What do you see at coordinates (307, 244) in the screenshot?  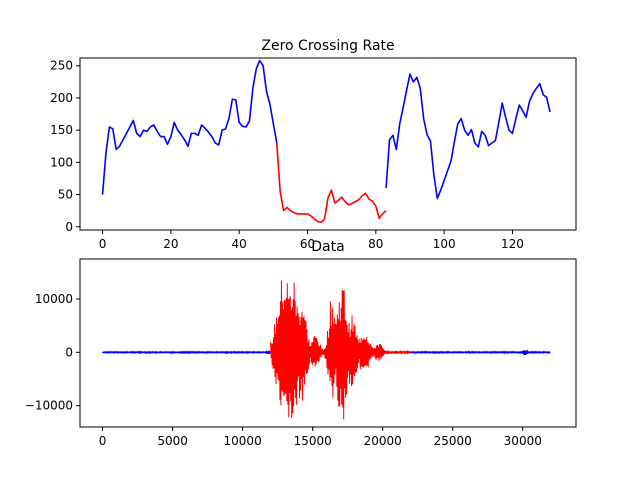 I see `zcr-x-tick-label: 60` at bounding box center [307, 244].